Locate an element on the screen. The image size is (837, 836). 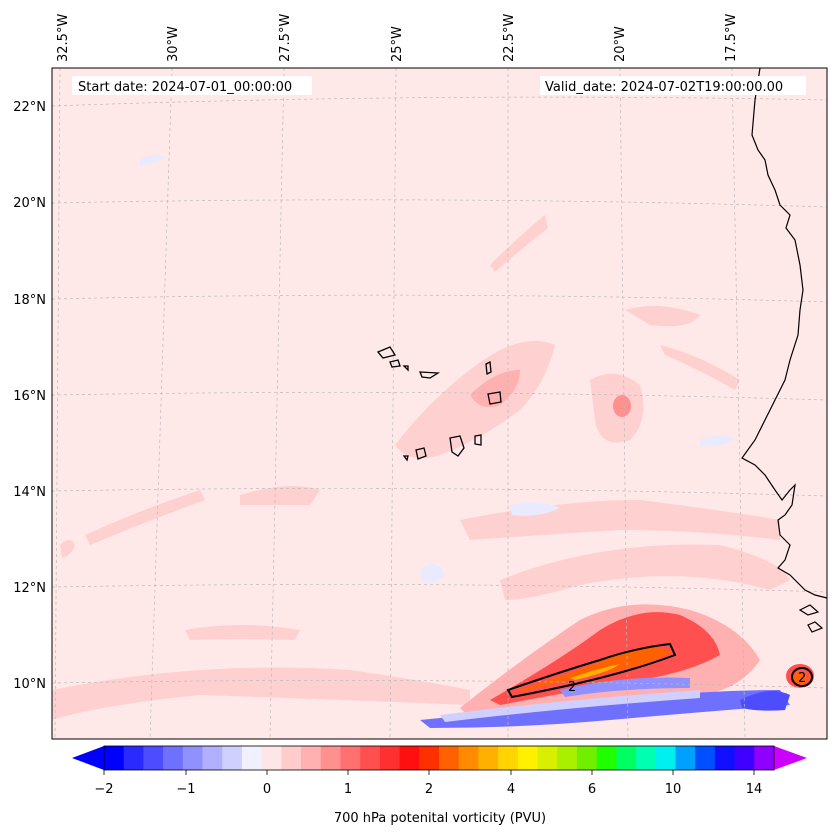
colorbar-label: 700 hPa potenital vorticity (PVU) is located at coordinates (440, 818).